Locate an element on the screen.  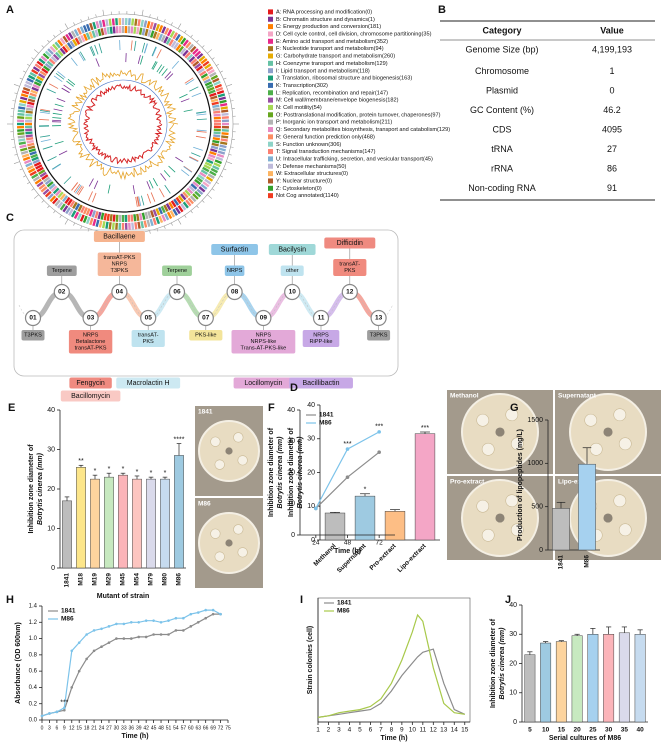
cluster-type: NRPS is located at coordinates (235, 271).